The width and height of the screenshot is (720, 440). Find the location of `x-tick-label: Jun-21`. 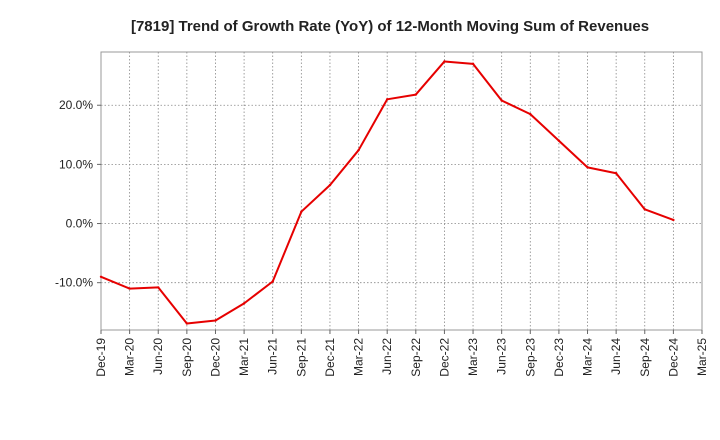

x-tick-label: Jun-21 is located at coordinates (273, 356).